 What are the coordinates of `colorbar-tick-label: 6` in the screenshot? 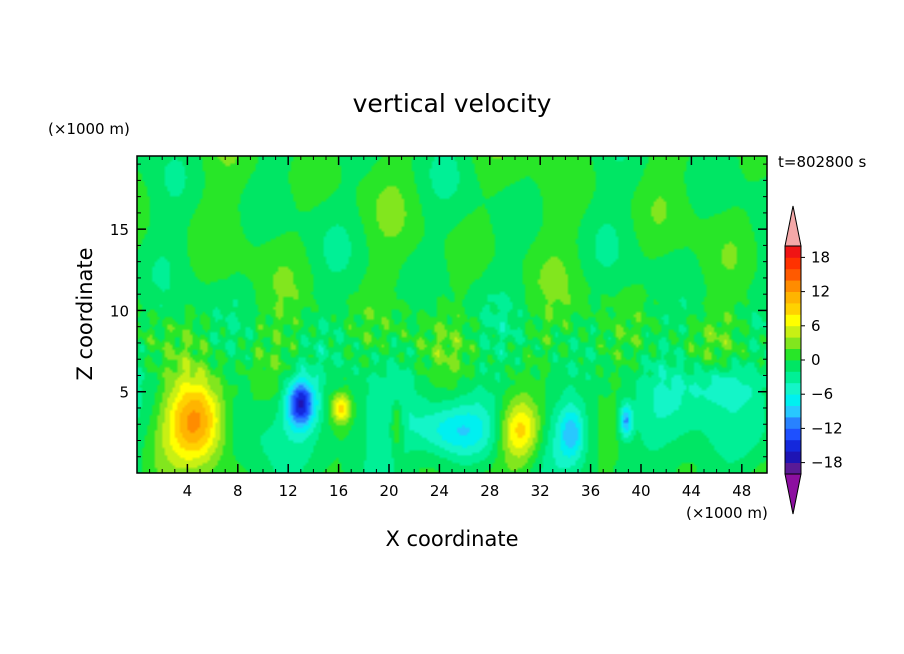 It's located at (816, 326).